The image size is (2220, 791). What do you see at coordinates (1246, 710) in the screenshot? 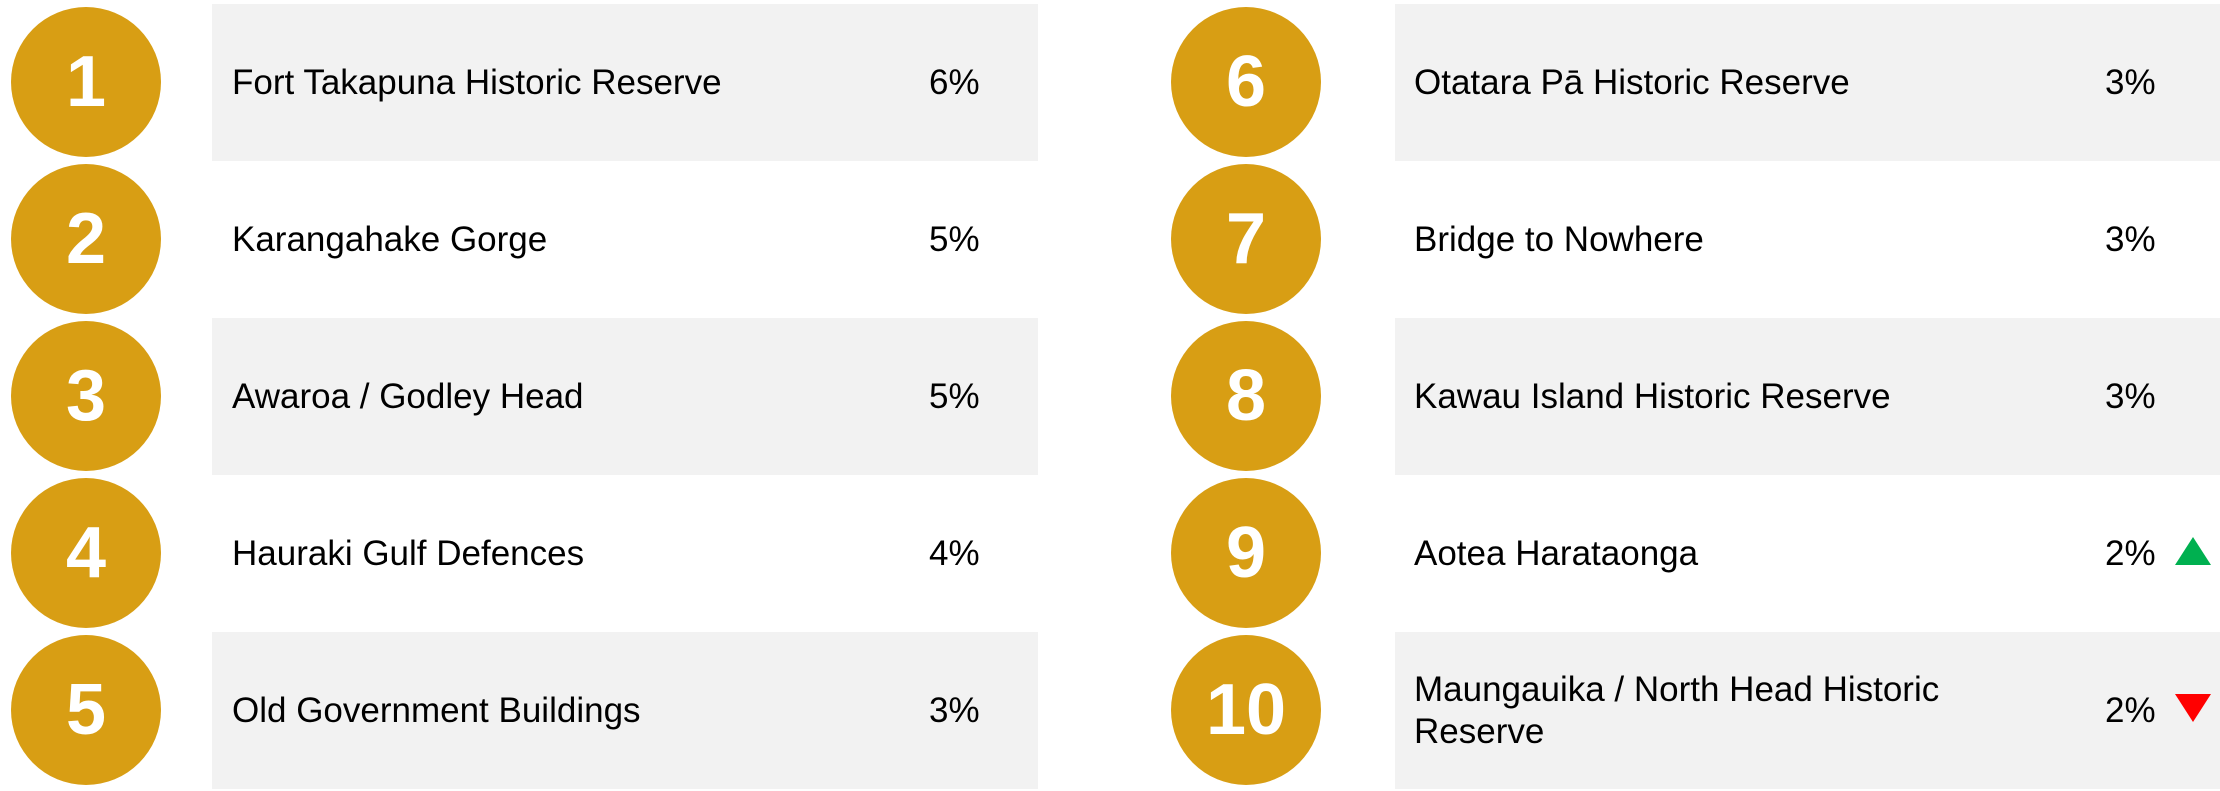
I see `rank-badge: 10` at bounding box center [1246, 710].